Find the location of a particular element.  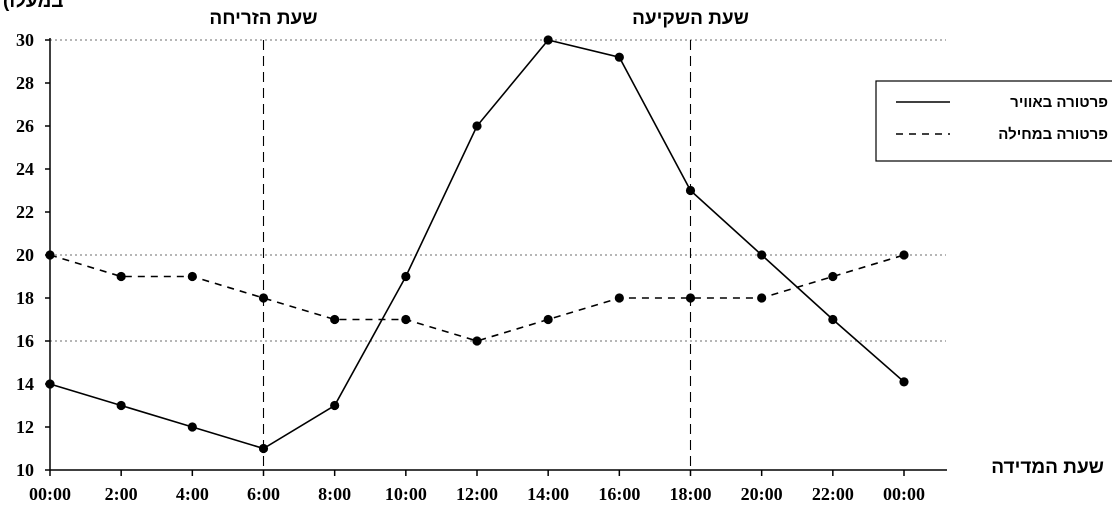

y-tick-label-30: 30 is located at coordinates (25, 40).